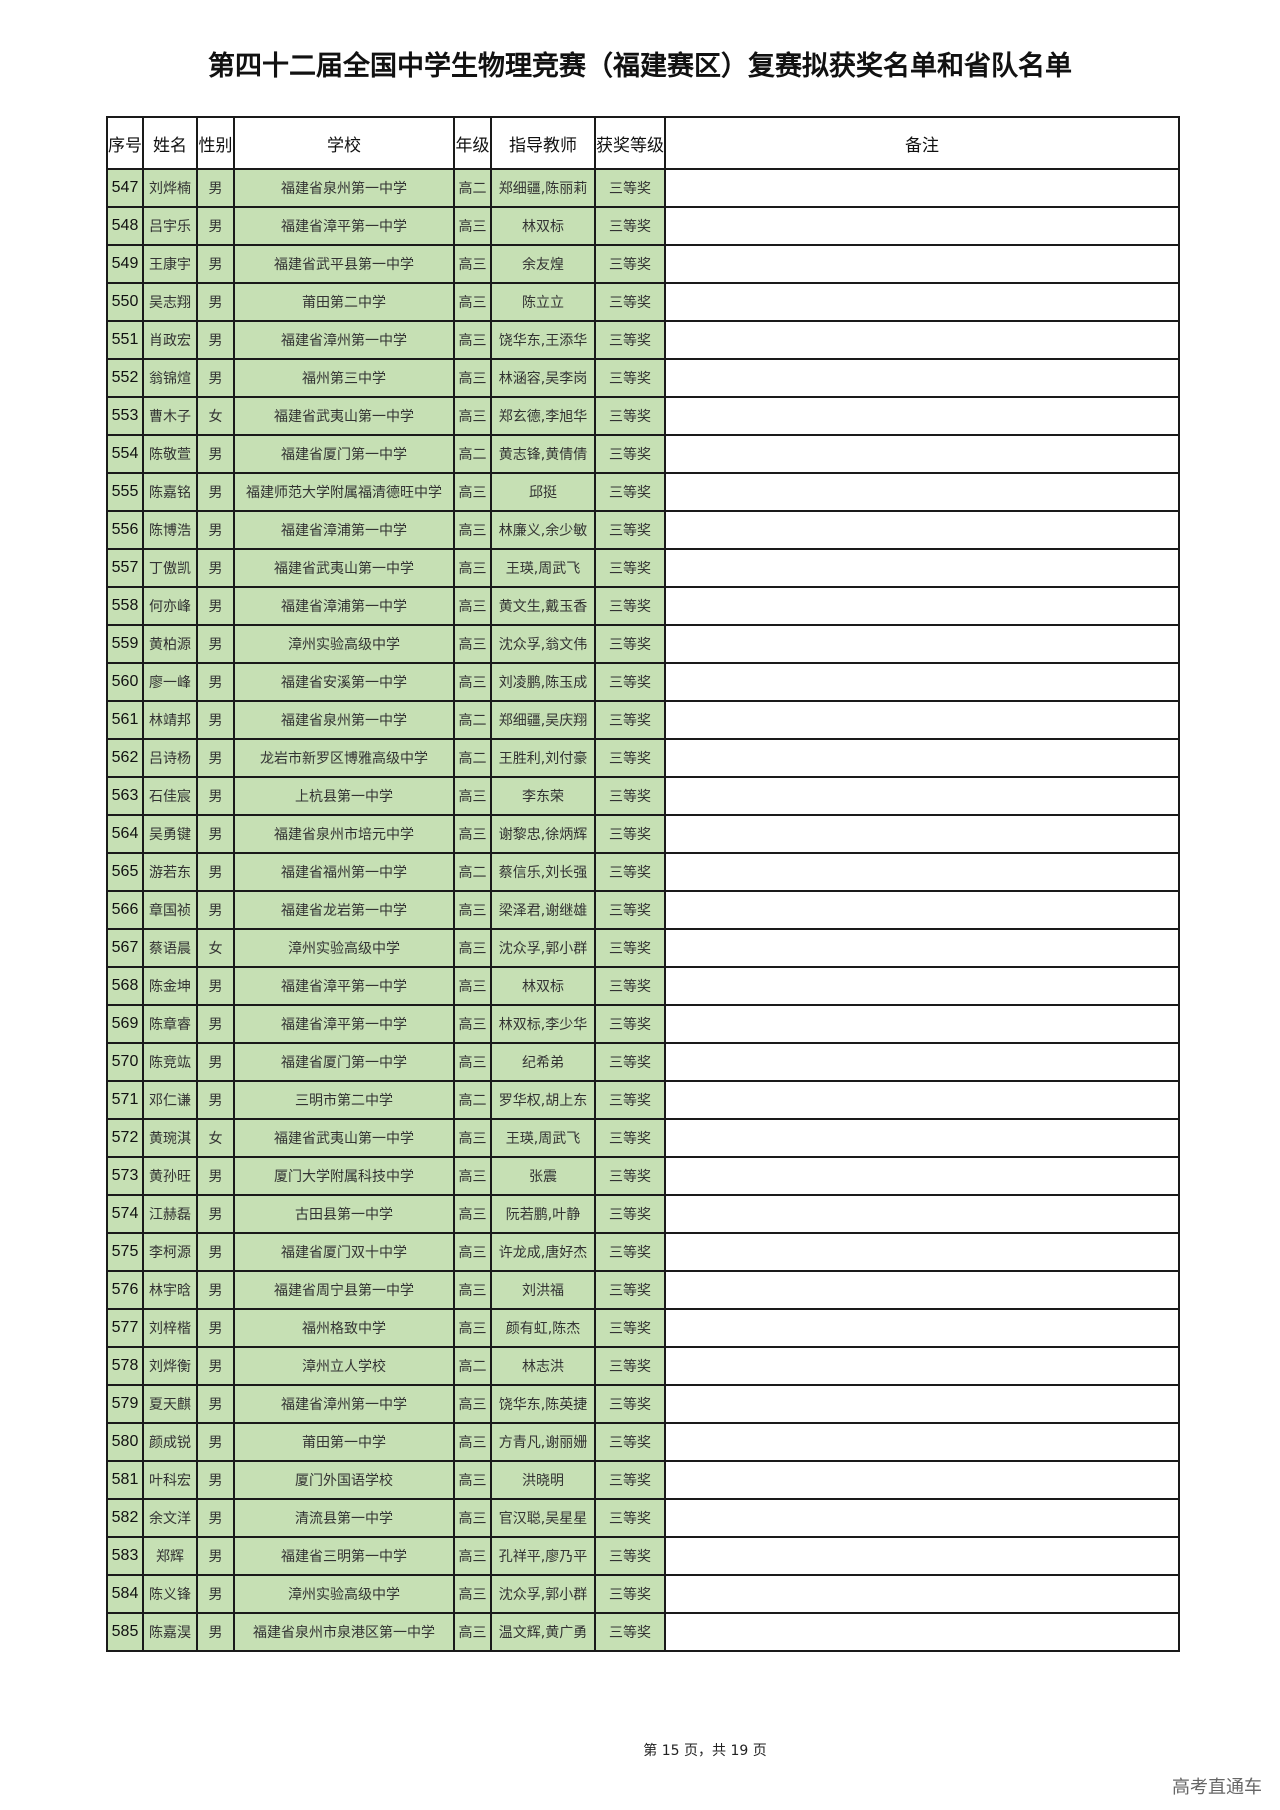  What do you see at coordinates (170, 872) in the screenshot?
I see `cell-name: 游若东` at bounding box center [170, 872].